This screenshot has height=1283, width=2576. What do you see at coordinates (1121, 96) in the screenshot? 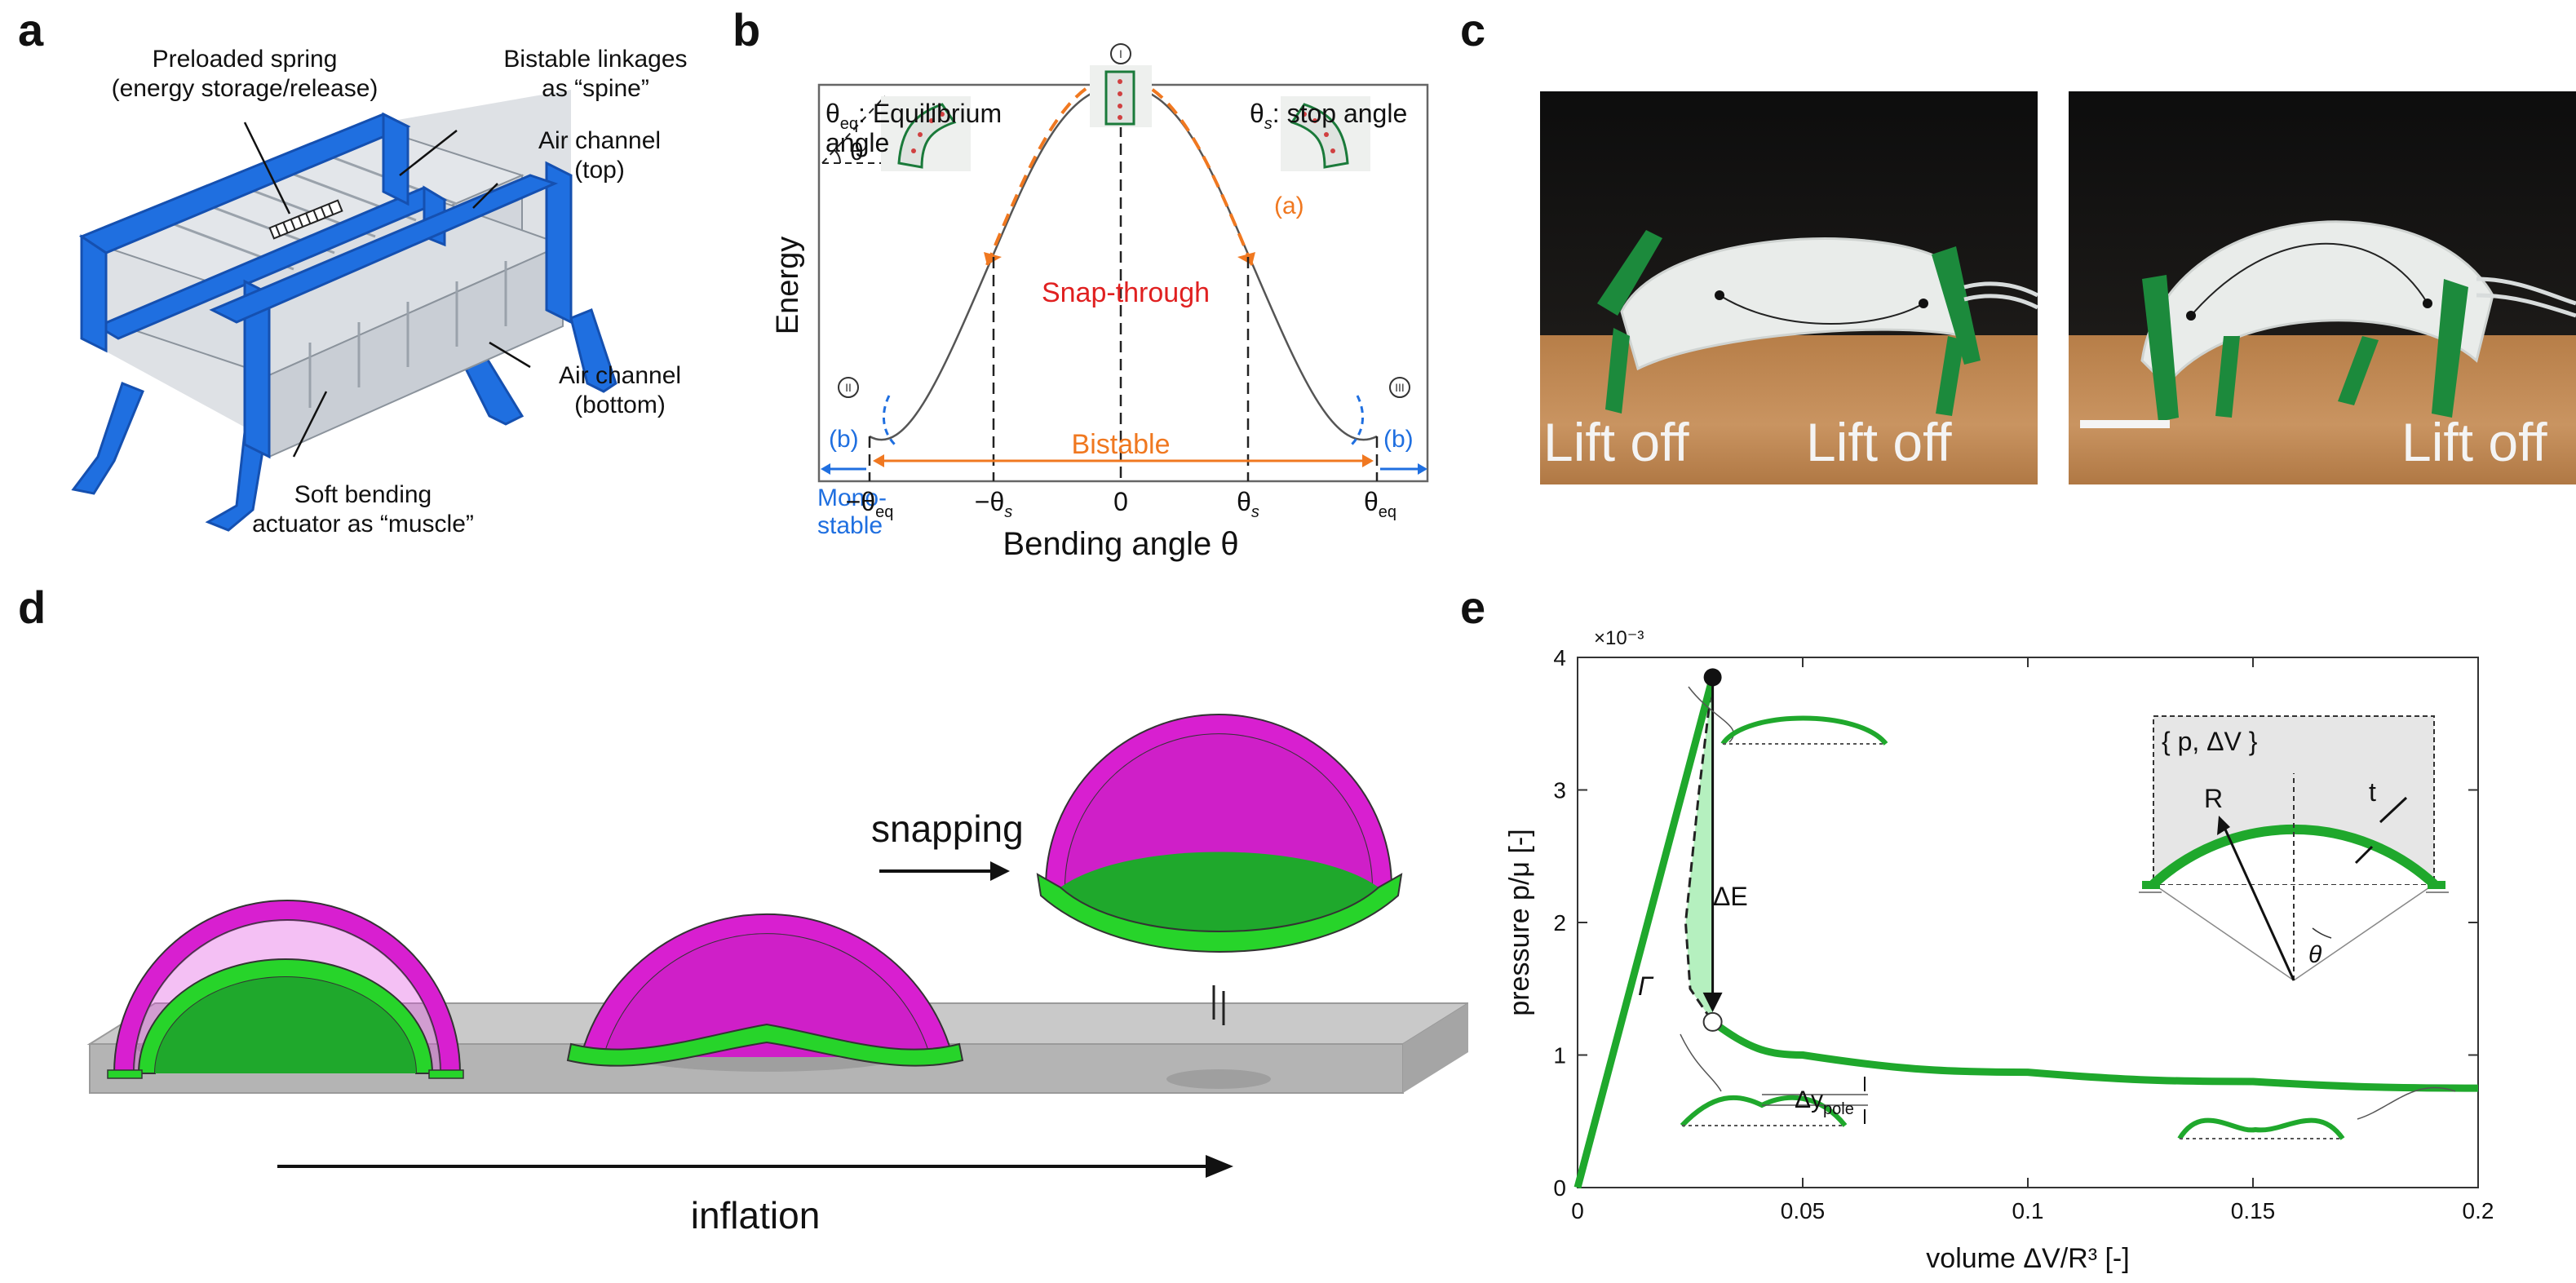
I see `actuator-photo-center` at bounding box center [1121, 96].